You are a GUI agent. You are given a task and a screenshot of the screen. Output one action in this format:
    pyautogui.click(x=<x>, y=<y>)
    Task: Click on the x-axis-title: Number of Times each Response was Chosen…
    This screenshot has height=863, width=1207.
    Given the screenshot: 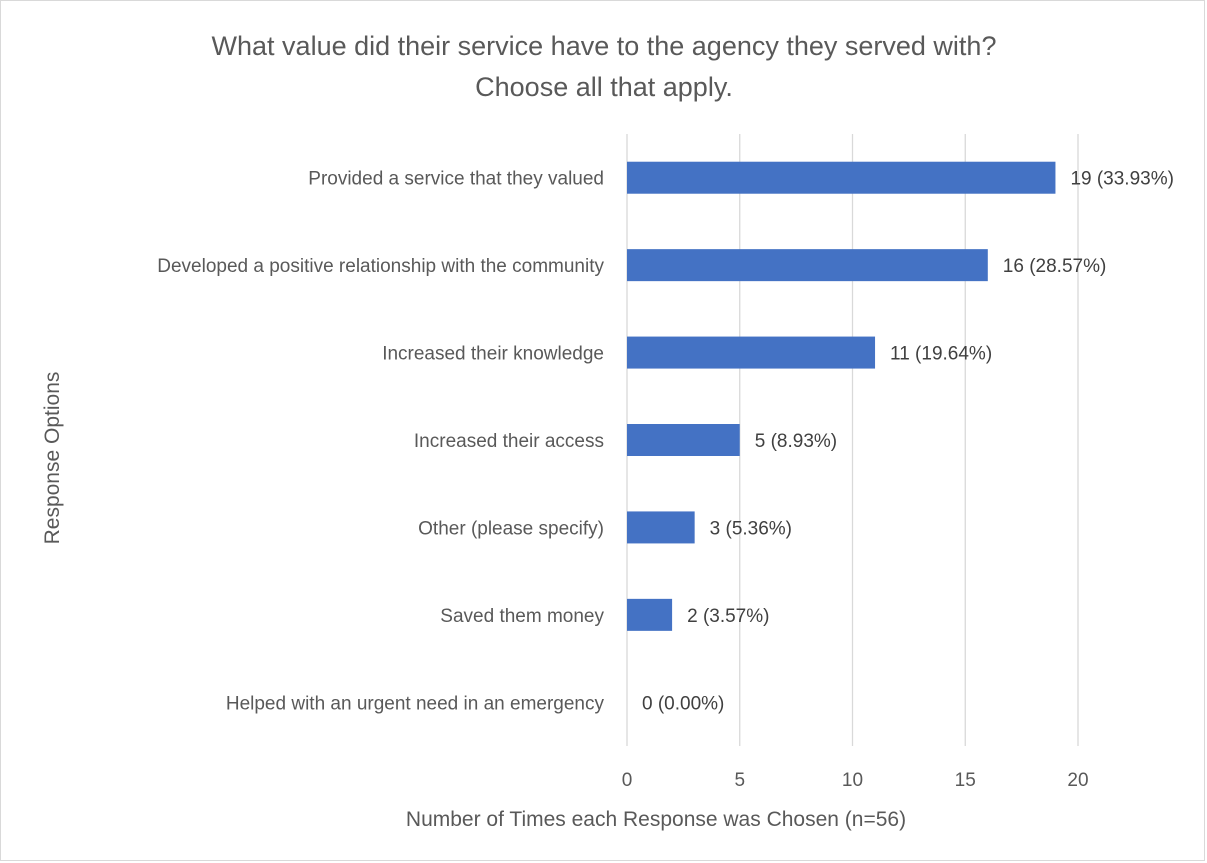 What is the action you would take?
    pyautogui.click(x=656, y=819)
    